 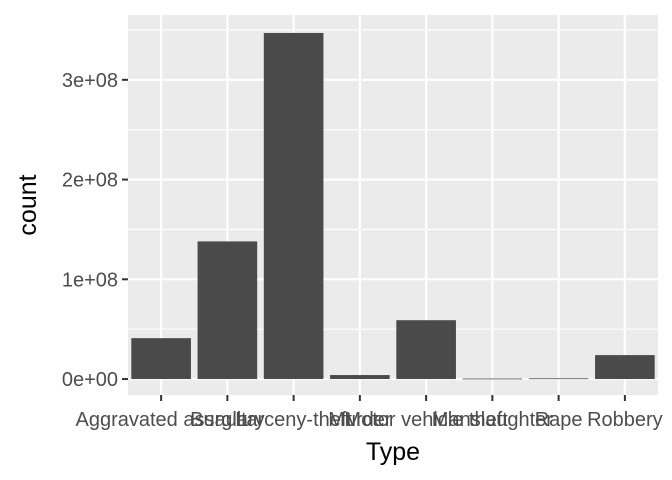 What do you see at coordinates (28, 204) in the screenshot?
I see `y-axis-title: count` at bounding box center [28, 204].